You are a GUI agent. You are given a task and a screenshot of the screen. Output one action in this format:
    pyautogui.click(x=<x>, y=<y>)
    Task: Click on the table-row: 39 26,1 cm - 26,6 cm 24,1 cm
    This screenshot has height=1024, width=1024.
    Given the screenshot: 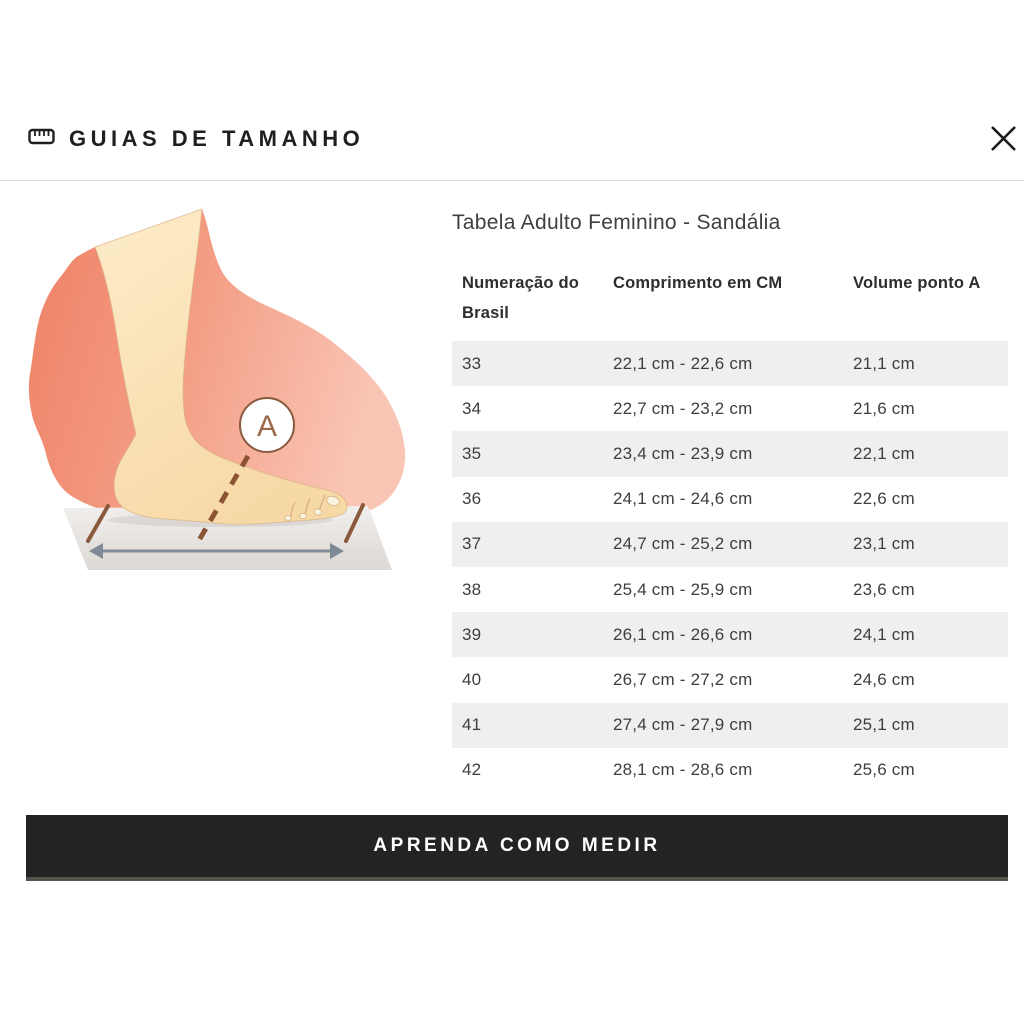 What is the action you would take?
    pyautogui.click(x=730, y=635)
    